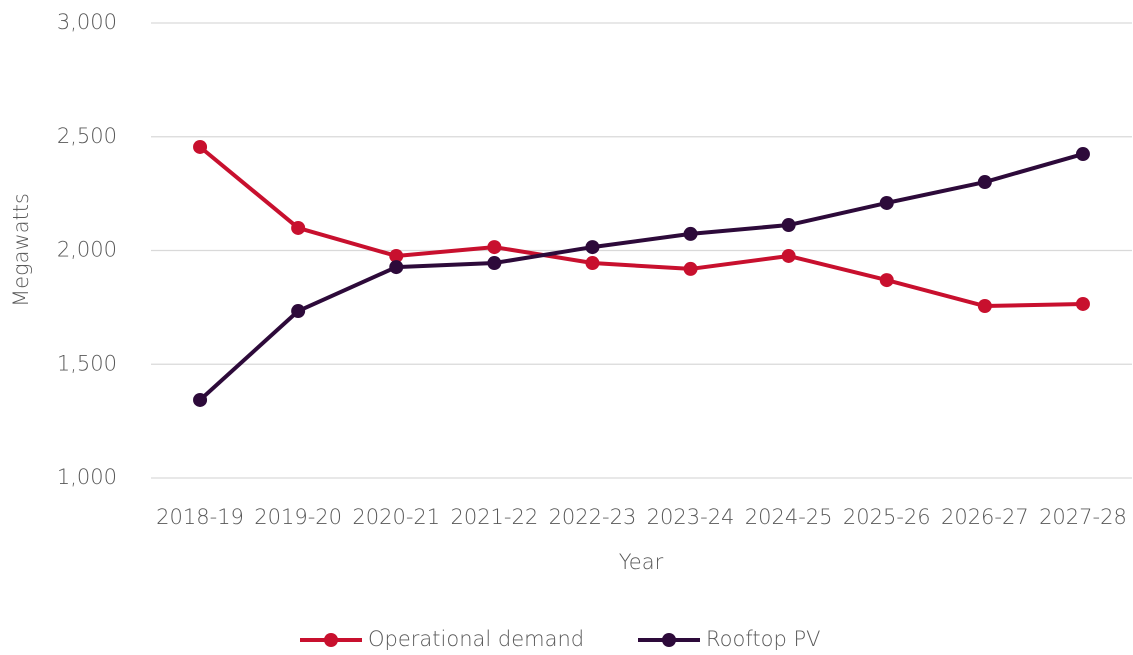  I want to click on y-tick-label: 3,000, so click(87, 22).